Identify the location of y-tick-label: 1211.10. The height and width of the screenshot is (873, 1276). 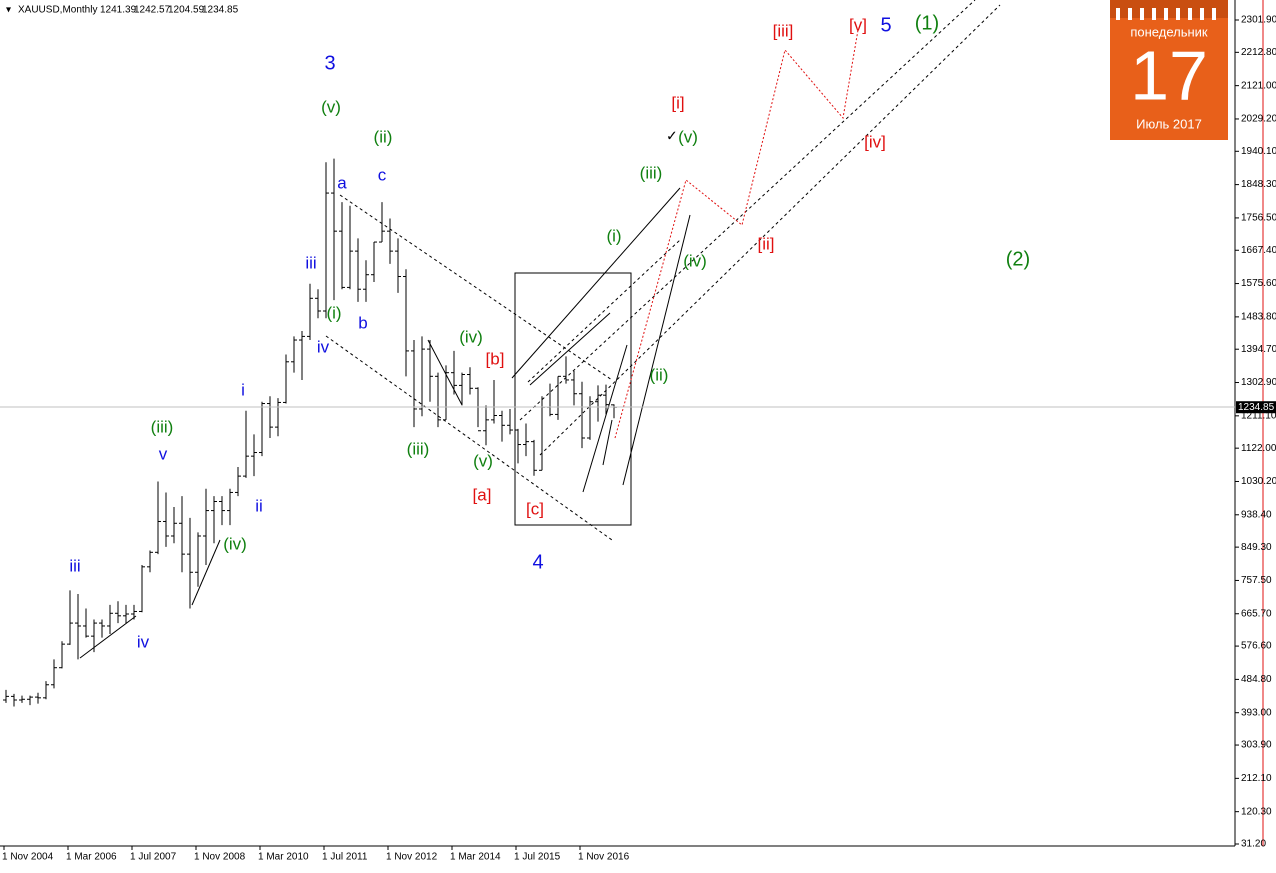
(1258, 415).